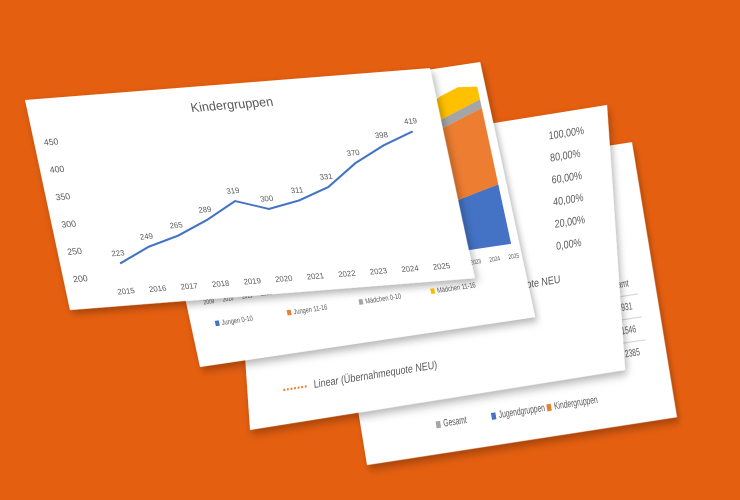  I want to click on line, so click(266, 197).